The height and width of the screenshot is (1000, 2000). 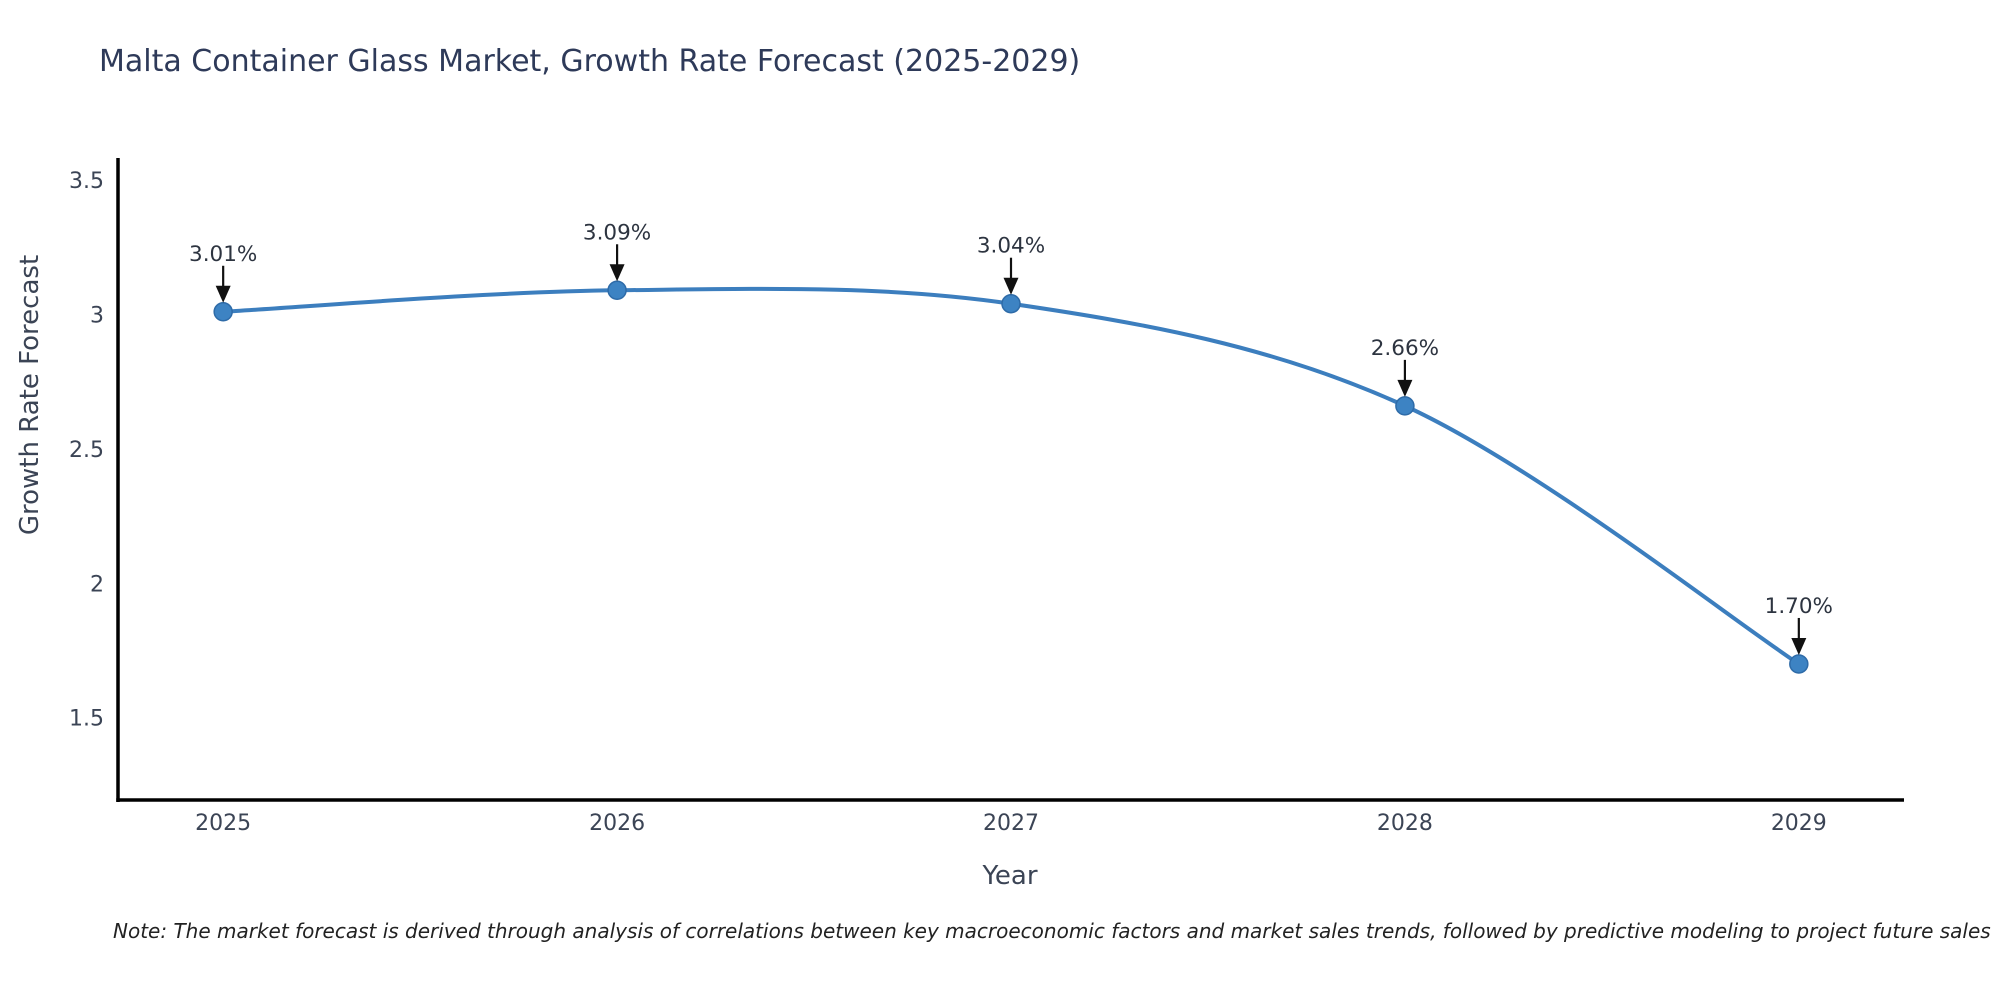 I want to click on point-annotation-label: 3.09%, so click(x=617, y=232).